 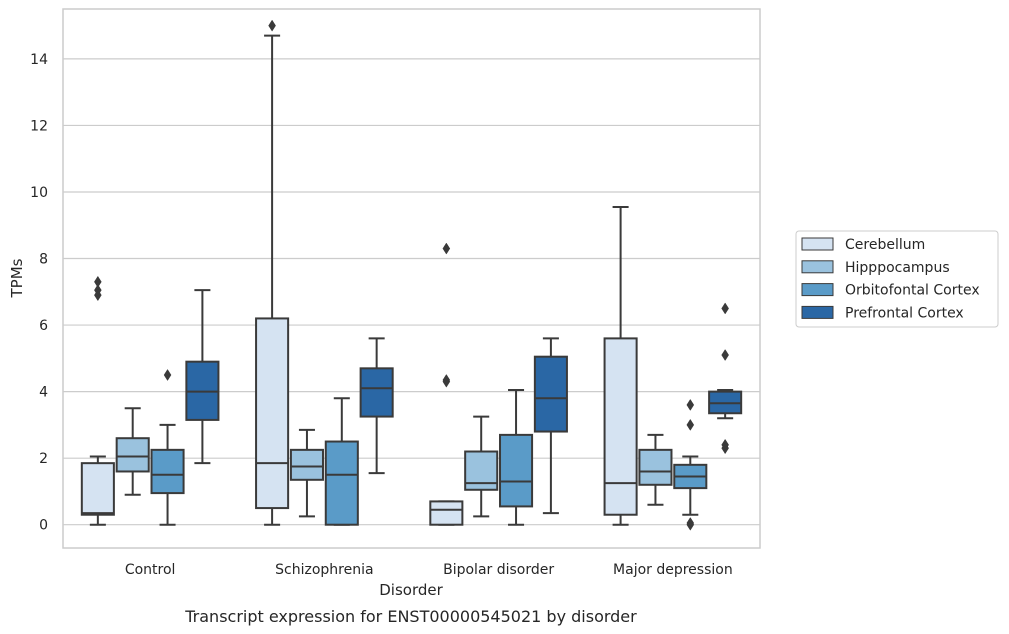 What do you see at coordinates (904, 313) in the screenshot?
I see `legend-label: Prefrontal Cortex` at bounding box center [904, 313].